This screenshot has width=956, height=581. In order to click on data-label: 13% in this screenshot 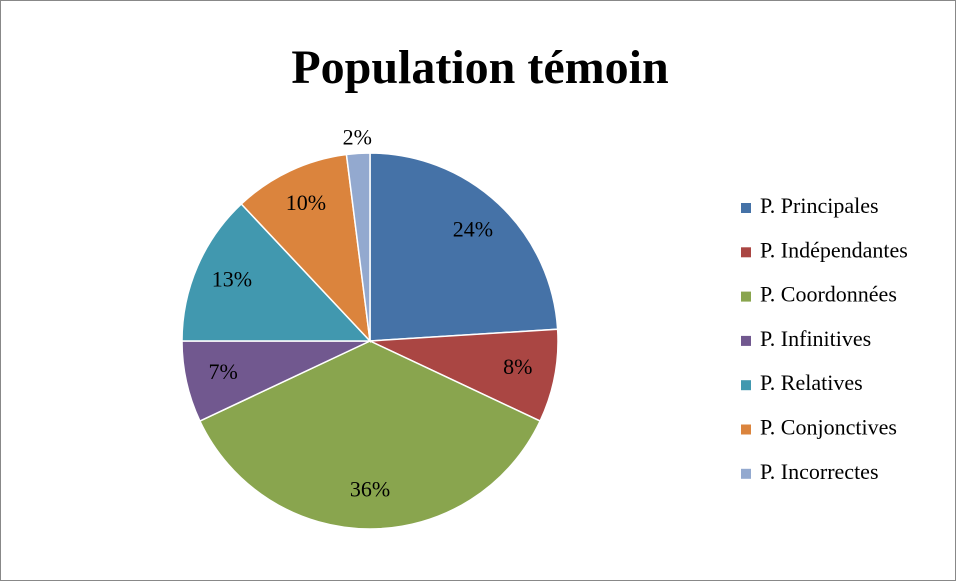, I will do `click(232, 278)`.